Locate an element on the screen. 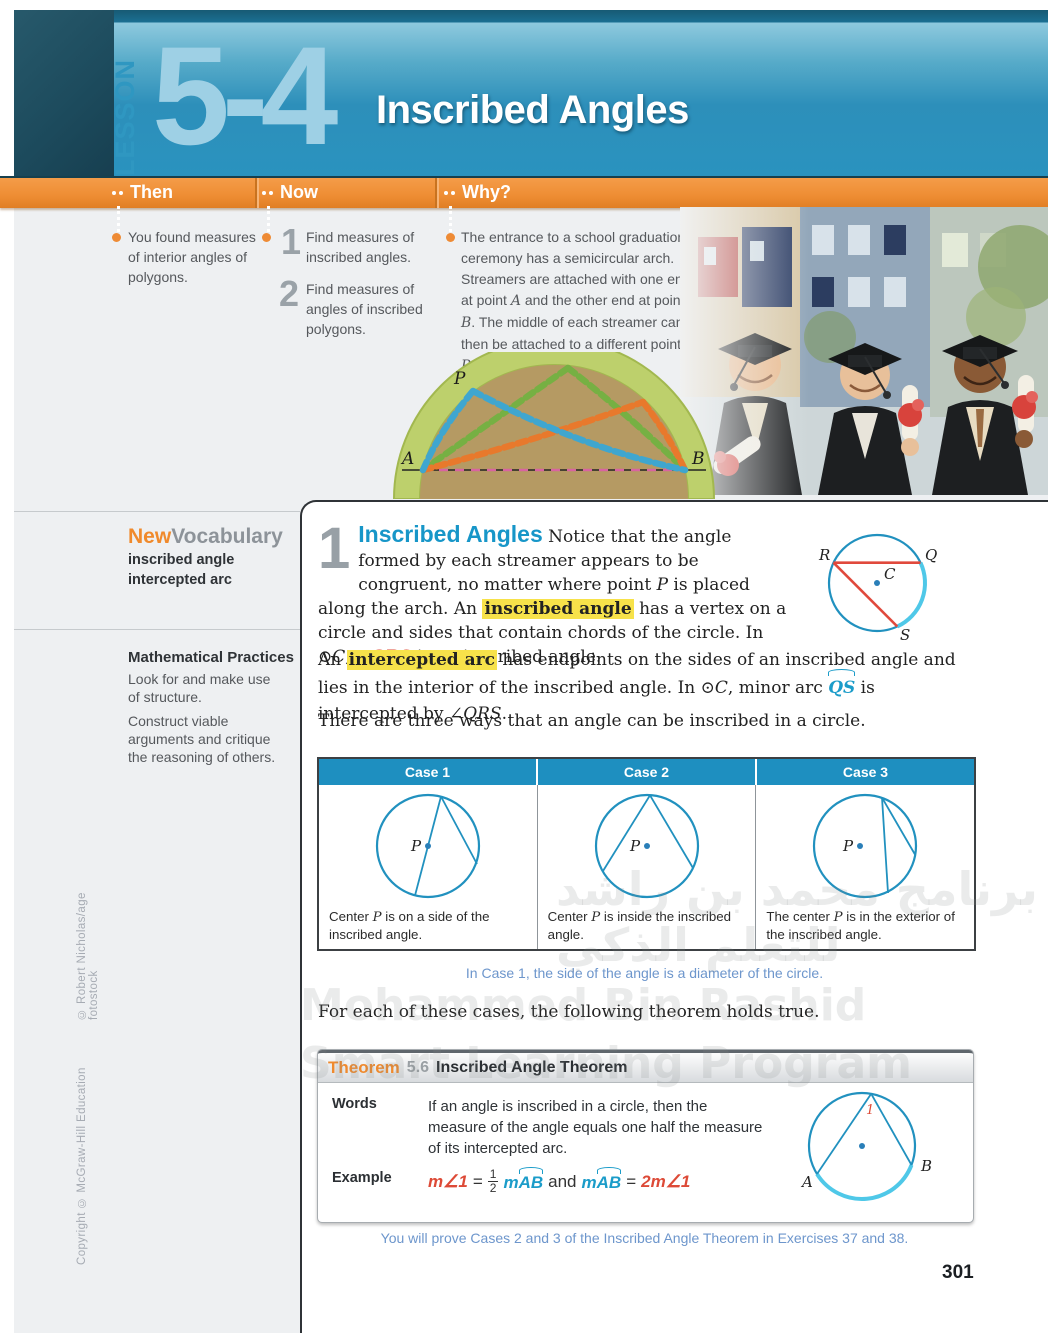  case-2-caption: Center P is inside the inscribed angle. is located at coordinates (639, 925).